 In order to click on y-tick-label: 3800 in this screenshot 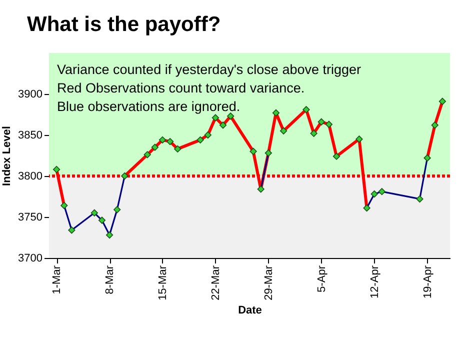, I will do `click(30, 176)`.